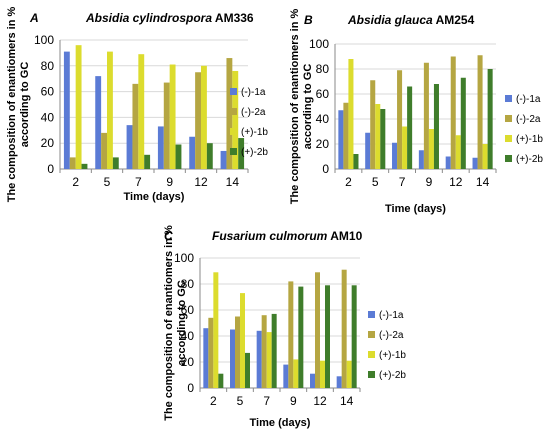 Image resolution: width=550 pixels, height=438 pixels. I want to click on legend: (-)-1a (-)-2a (+)-1b (+)-2b, so click(524, 129).